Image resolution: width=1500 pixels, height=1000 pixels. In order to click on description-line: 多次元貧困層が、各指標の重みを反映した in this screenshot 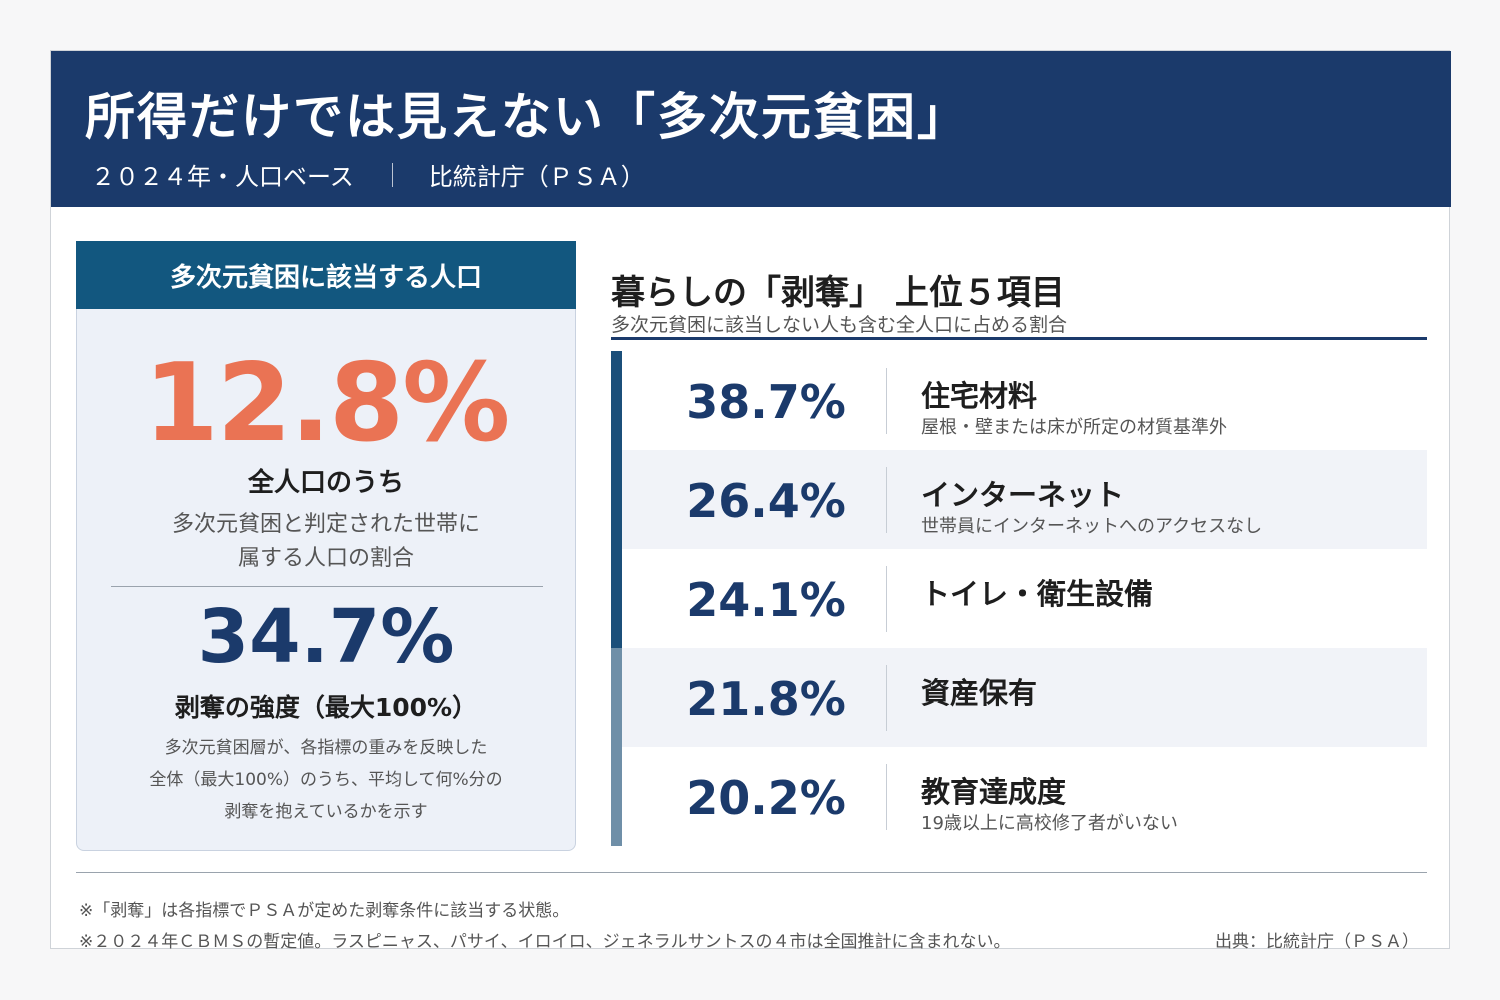, I will do `click(326, 748)`.